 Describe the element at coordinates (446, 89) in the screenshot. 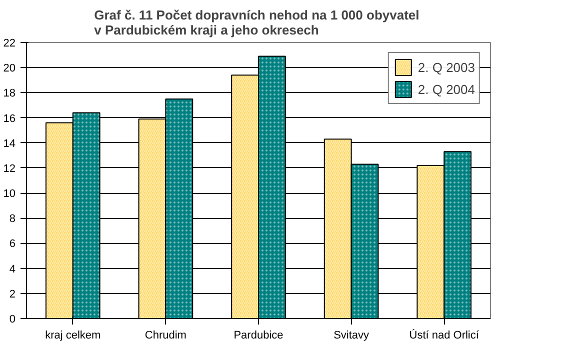

I see `legend-label: 2. Q 2004` at that location.